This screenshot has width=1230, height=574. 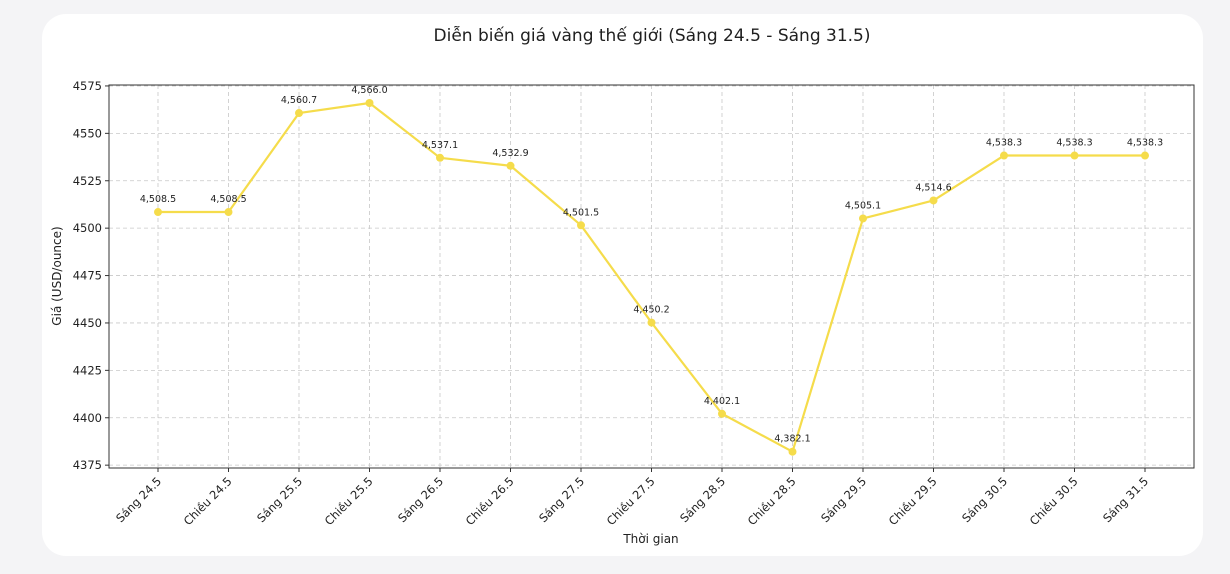 What do you see at coordinates (349, 501) in the screenshot?
I see `x-tick-label: Chiều 25.5` at bounding box center [349, 501].